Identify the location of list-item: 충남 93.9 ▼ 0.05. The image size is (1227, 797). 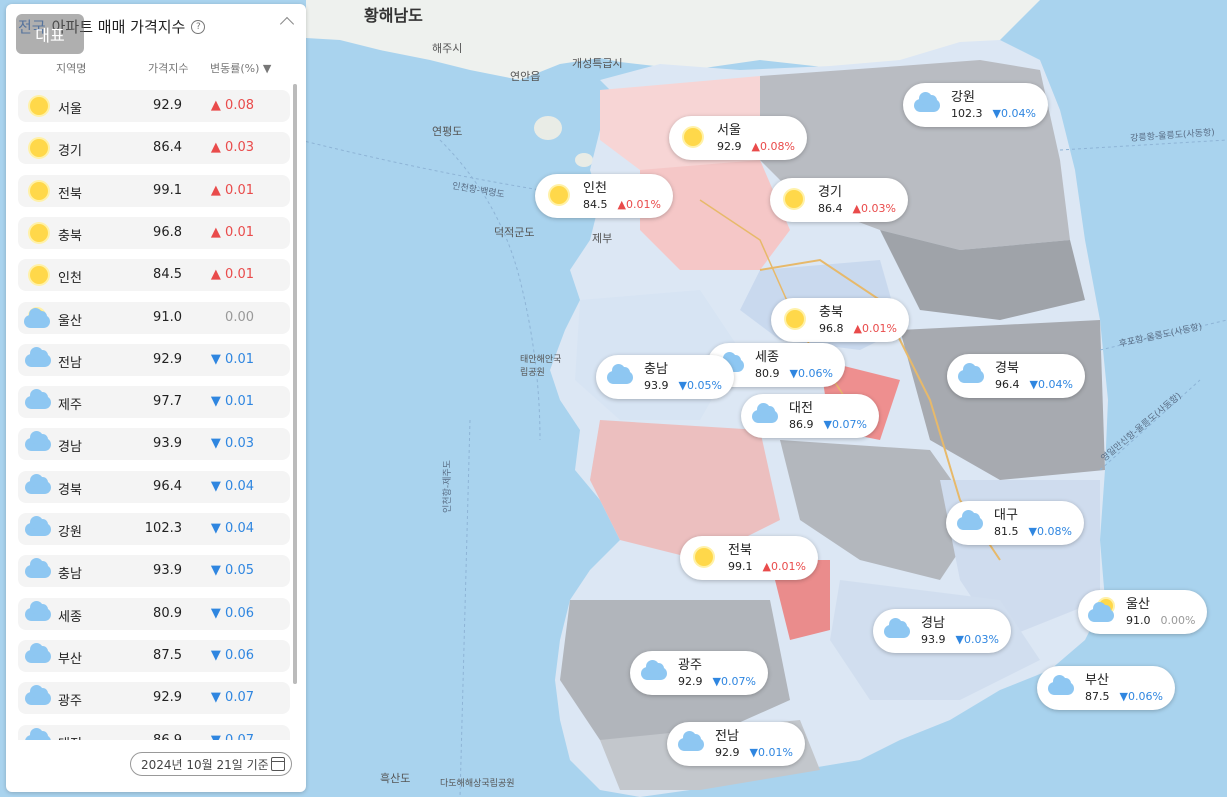
(154, 571).